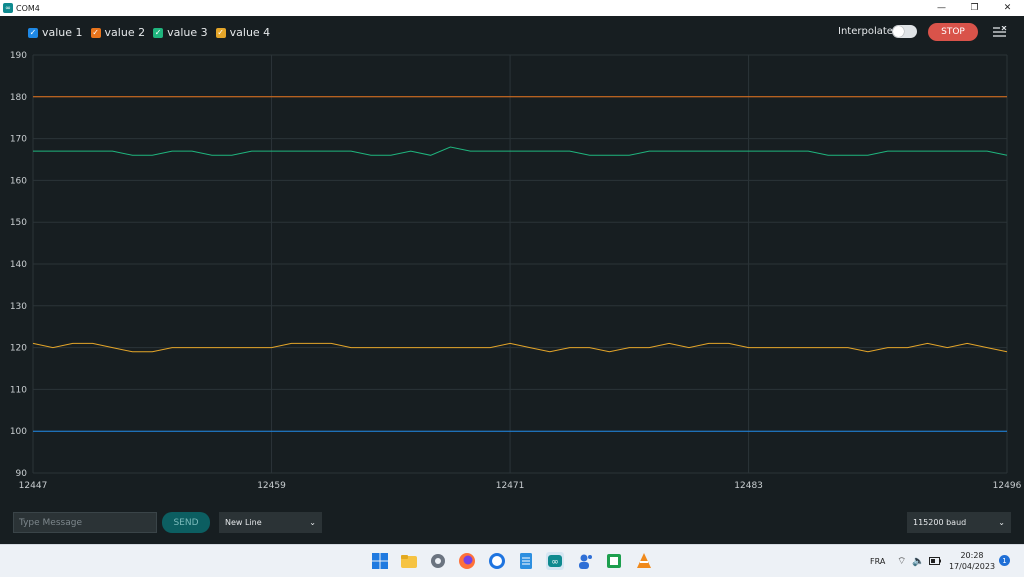  I want to click on clock: 20:28 17/04/2023, so click(972, 561).